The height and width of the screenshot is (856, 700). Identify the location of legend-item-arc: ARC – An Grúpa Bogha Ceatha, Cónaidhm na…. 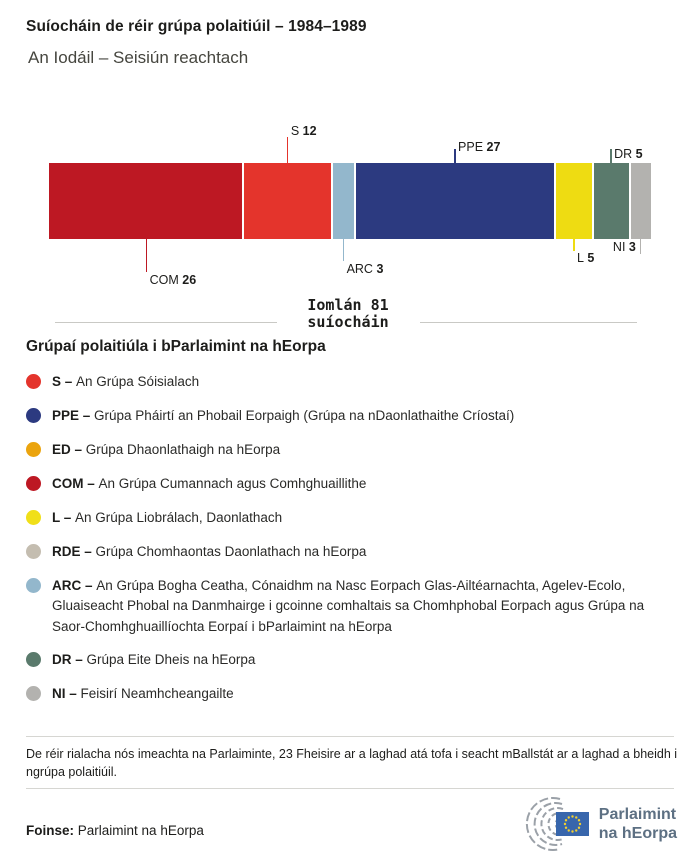
(352, 606).